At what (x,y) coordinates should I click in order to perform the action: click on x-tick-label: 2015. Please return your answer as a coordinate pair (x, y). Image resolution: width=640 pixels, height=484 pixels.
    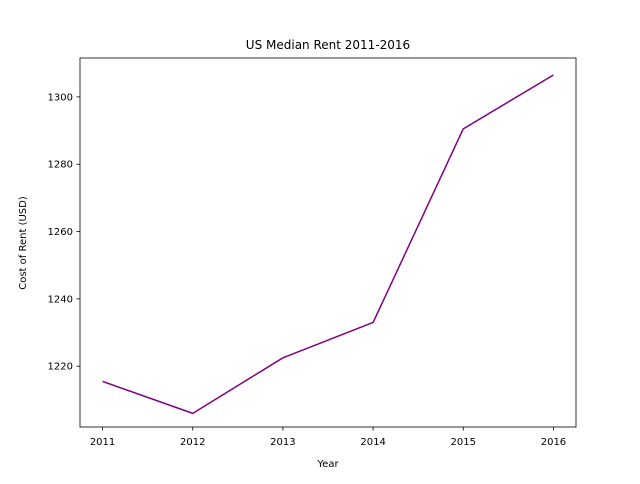
    Looking at the image, I should click on (463, 442).